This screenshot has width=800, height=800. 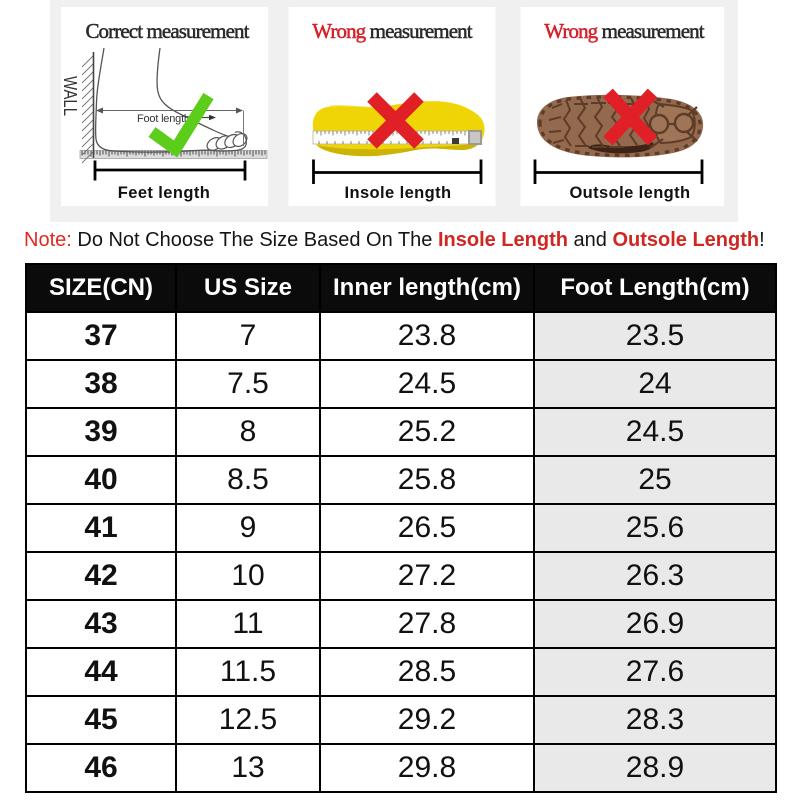 I want to click on svg-text: Foot length, so click(x=163, y=119).